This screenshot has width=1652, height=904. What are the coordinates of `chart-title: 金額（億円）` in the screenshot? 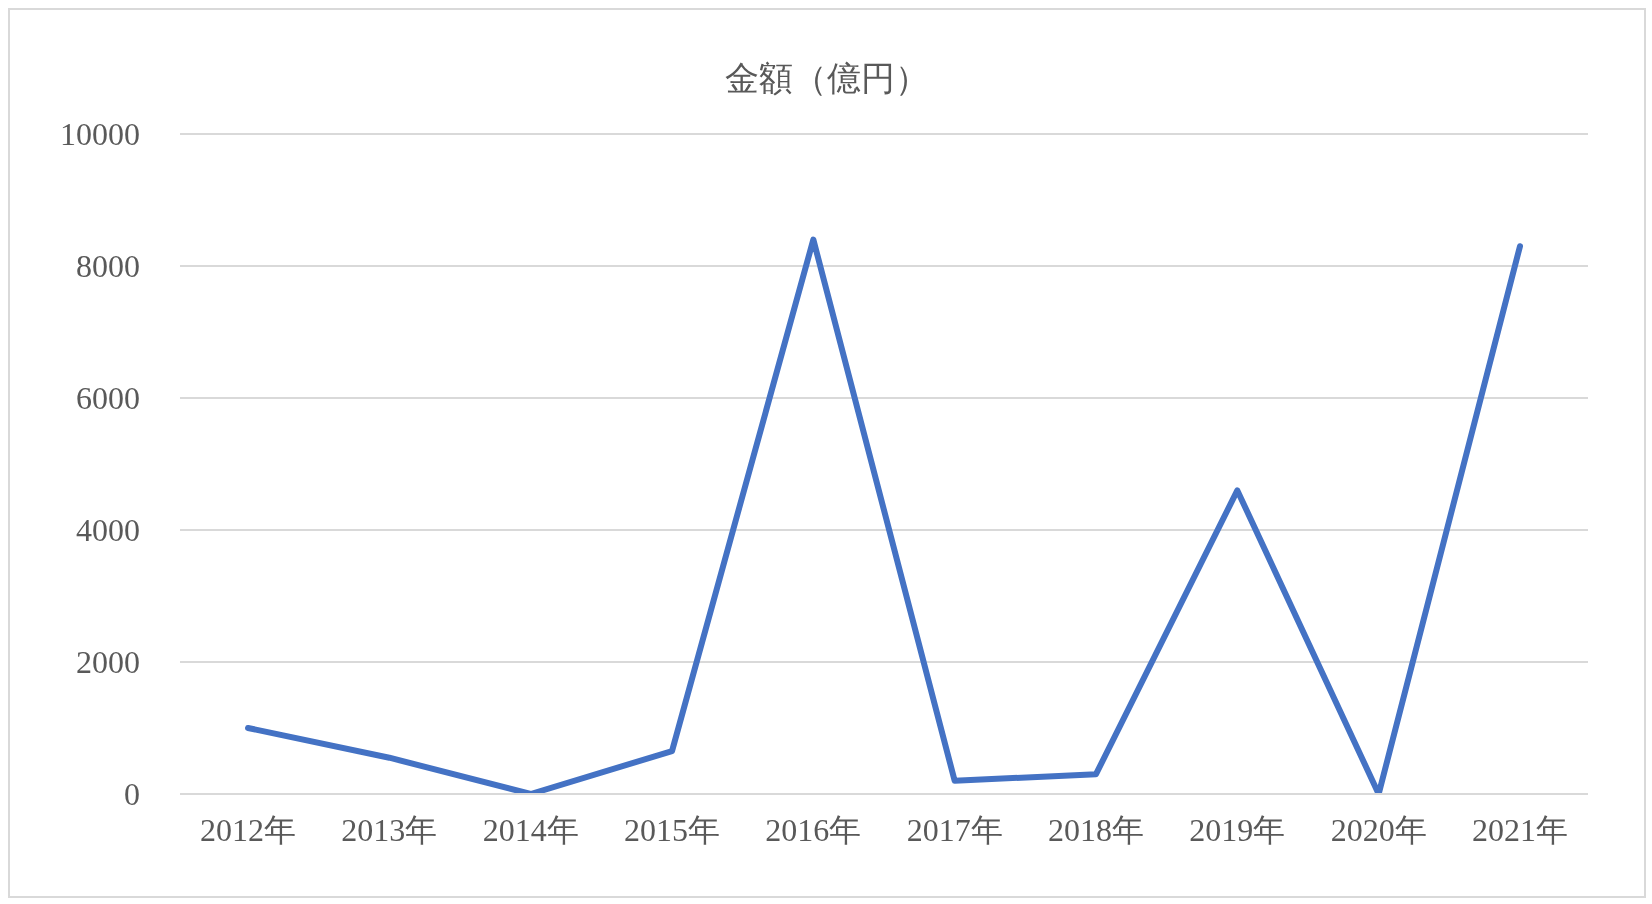 It's located at (827, 79).